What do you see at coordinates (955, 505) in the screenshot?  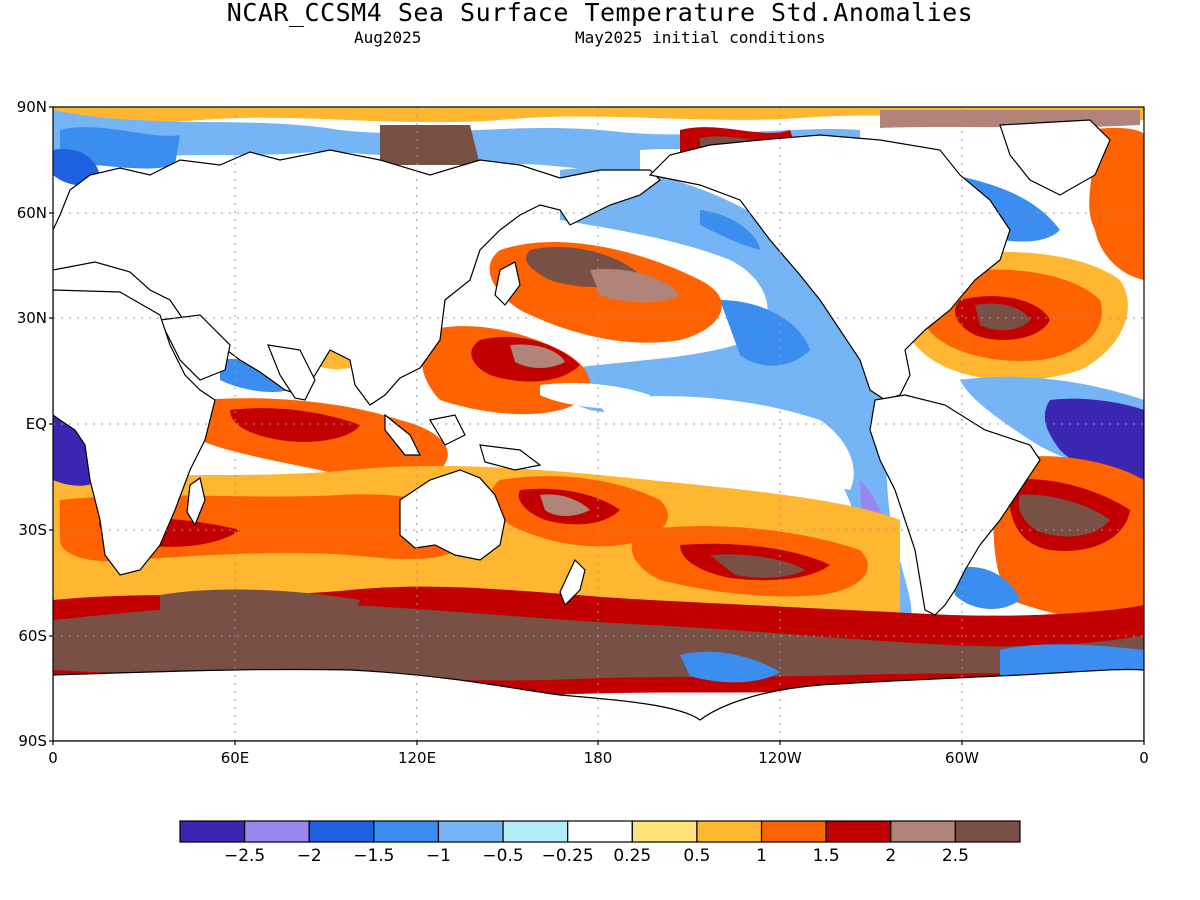 I see `south-america-land` at bounding box center [955, 505].